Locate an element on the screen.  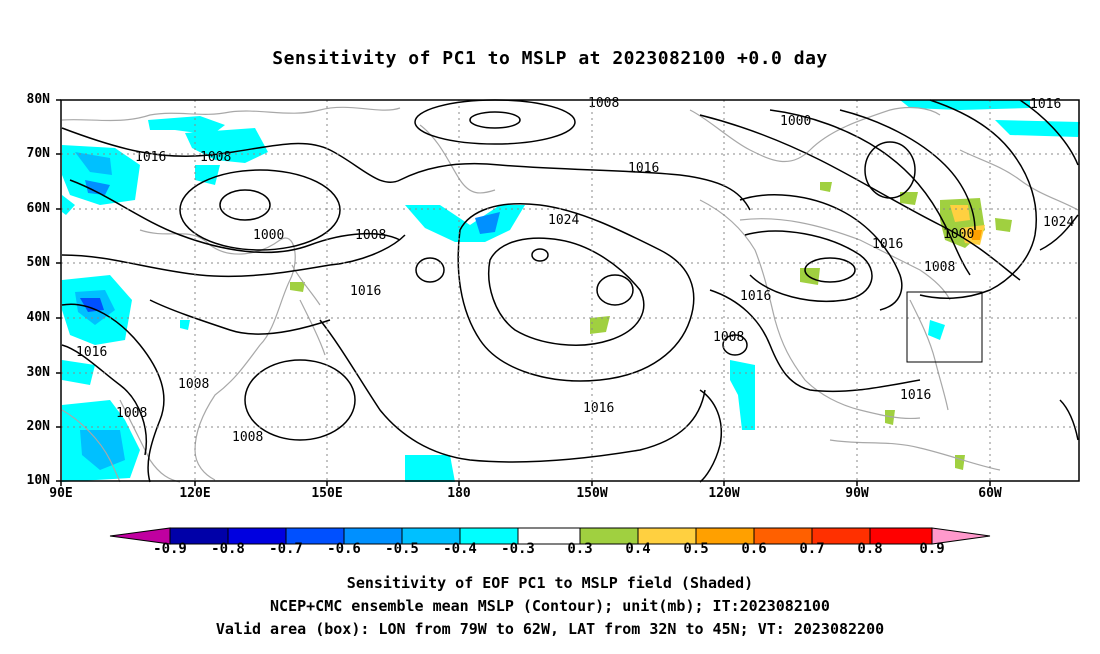
lat-label: 60N is located at coordinates (38, 208).